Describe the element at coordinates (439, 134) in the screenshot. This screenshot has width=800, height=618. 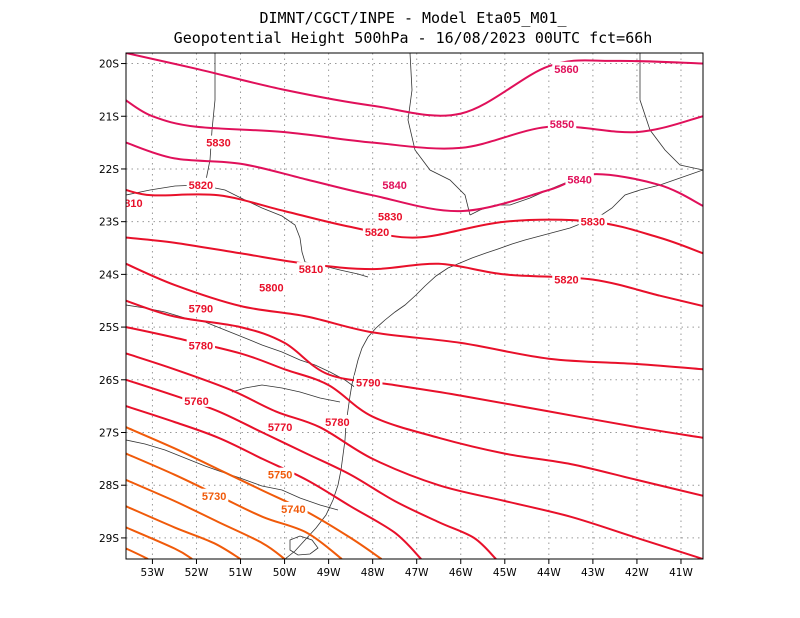
I see `state-border-east` at that location.